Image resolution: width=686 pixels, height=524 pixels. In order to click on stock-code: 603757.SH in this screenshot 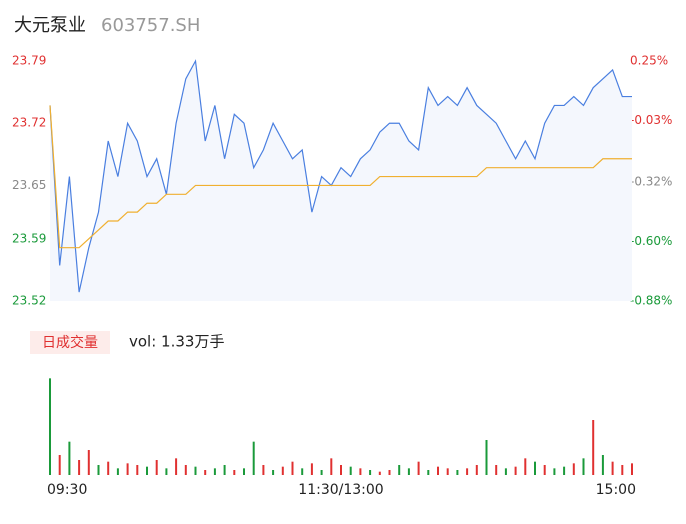, I will do `click(150, 25)`.